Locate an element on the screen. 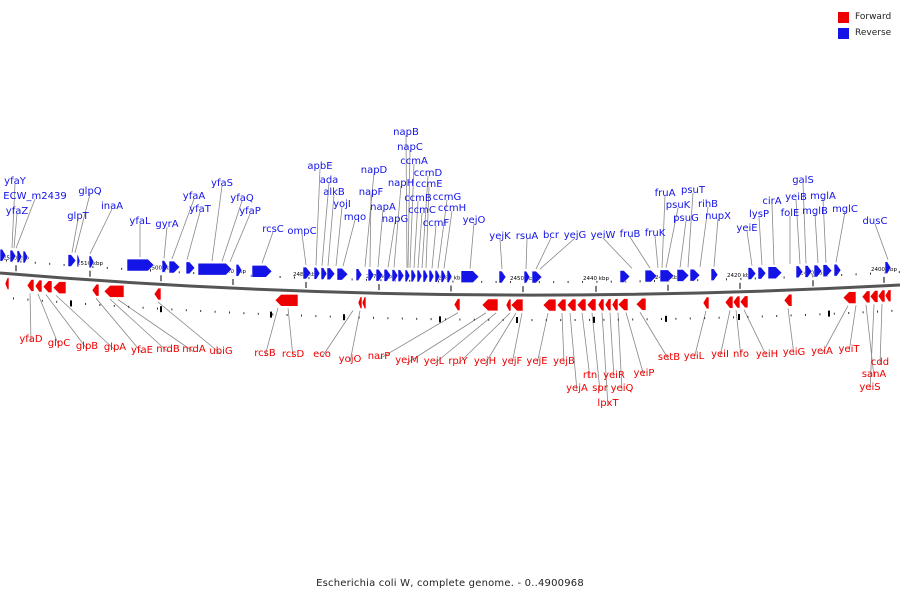 This screenshot has width=900, height=600. forward-gene-label: yejA is located at coordinates (577, 388).